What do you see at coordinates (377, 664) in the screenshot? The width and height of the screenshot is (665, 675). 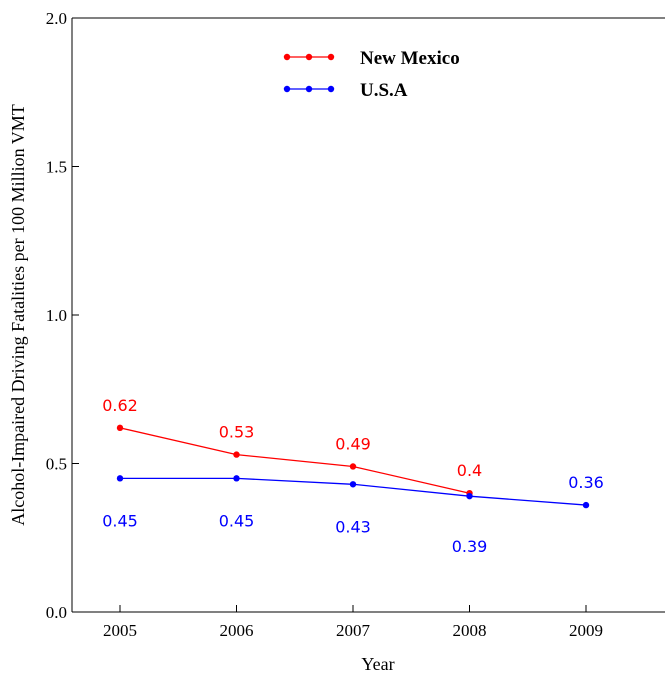 I see `x-axis-title: Year` at bounding box center [377, 664].